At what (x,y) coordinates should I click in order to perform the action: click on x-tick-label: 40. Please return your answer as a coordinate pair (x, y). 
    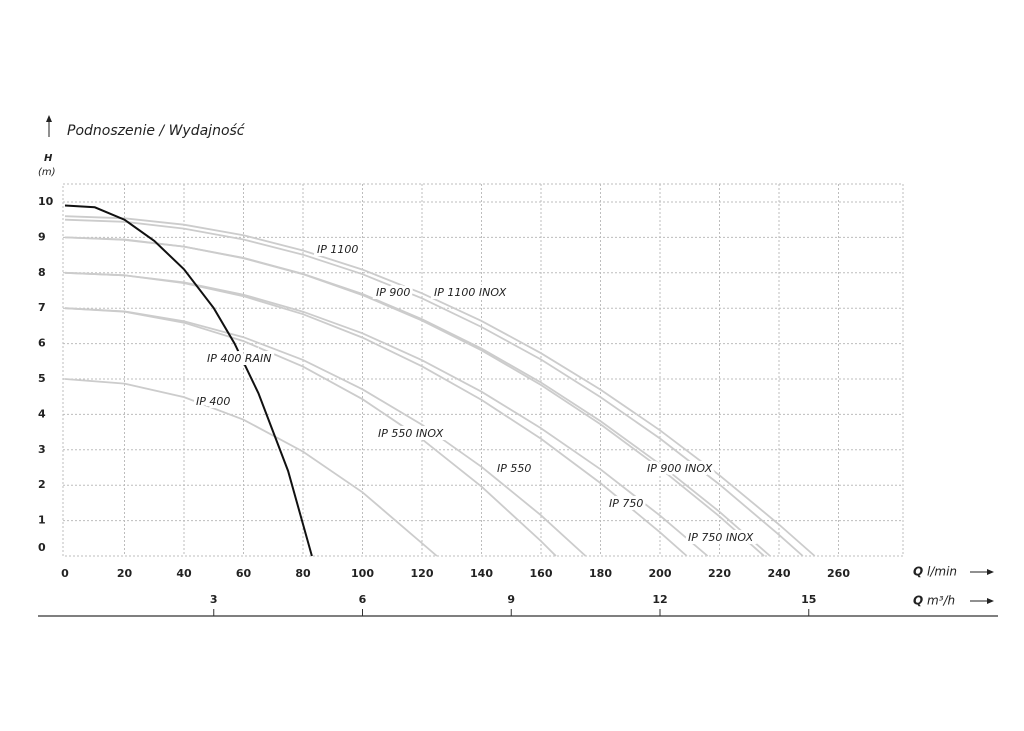
    Looking at the image, I should click on (184, 573).